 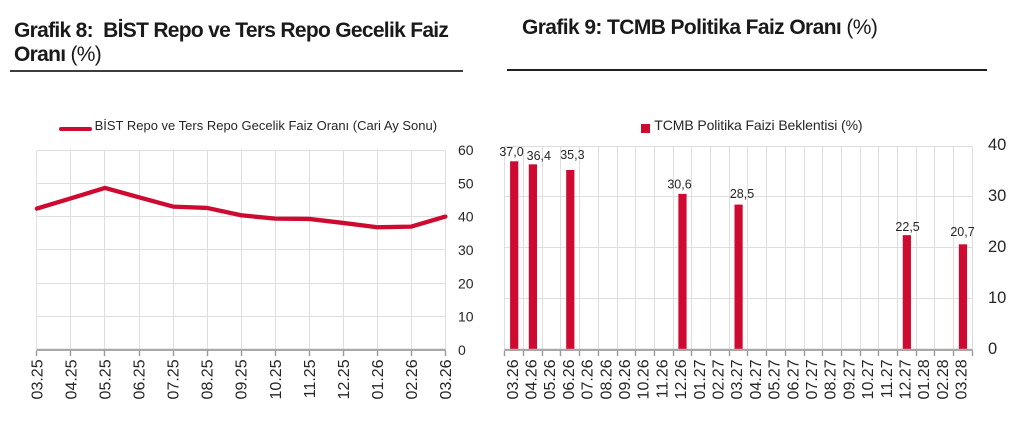 What do you see at coordinates (72, 379) in the screenshot?
I see `svg-text: 04.25` at bounding box center [72, 379].